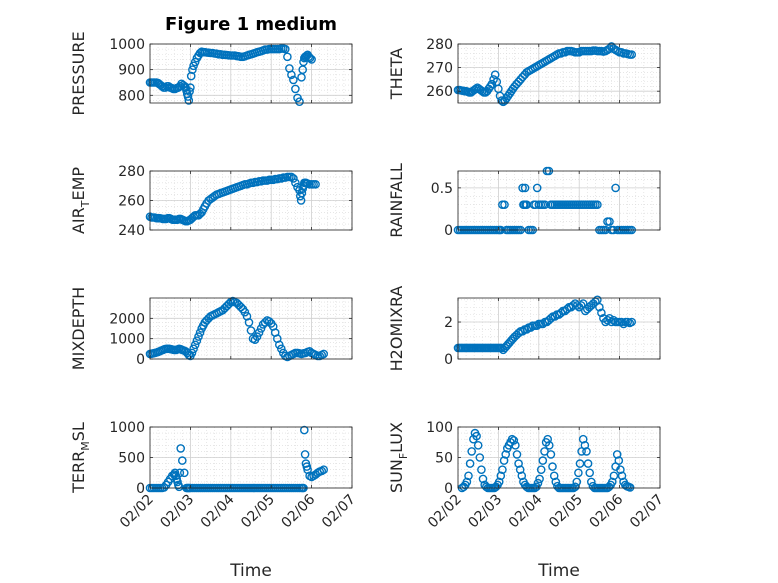 The image size is (778, 583). I want to click on y-tick-label: 50, so click(444, 459).